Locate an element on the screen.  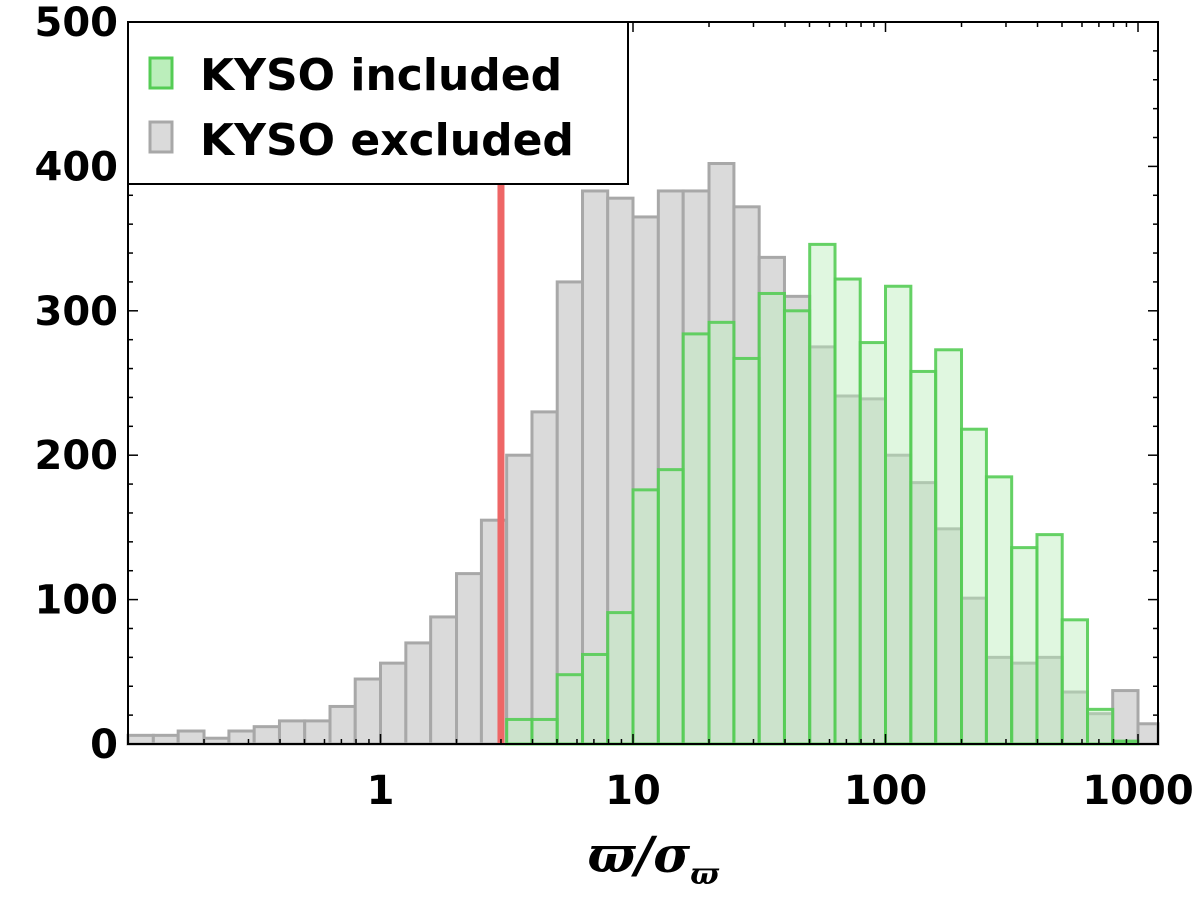
legend-swatch-kyso-included is located at coordinates (161, 73).